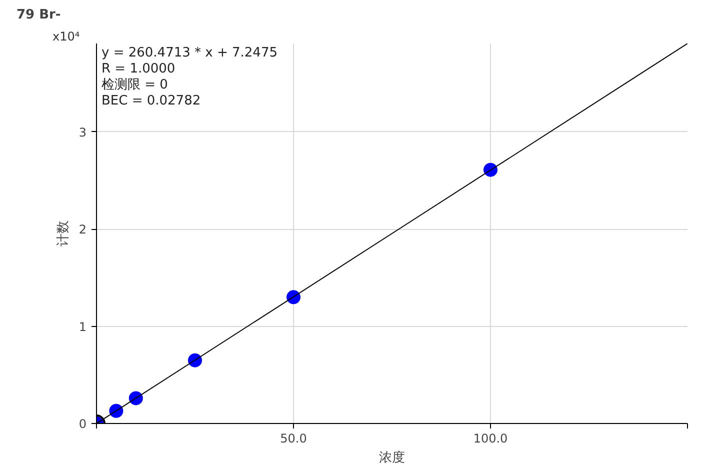 This screenshot has height=468, width=705. Describe the element at coordinates (392, 458) in the screenshot. I see `x-axis-title: 浓度` at that location.